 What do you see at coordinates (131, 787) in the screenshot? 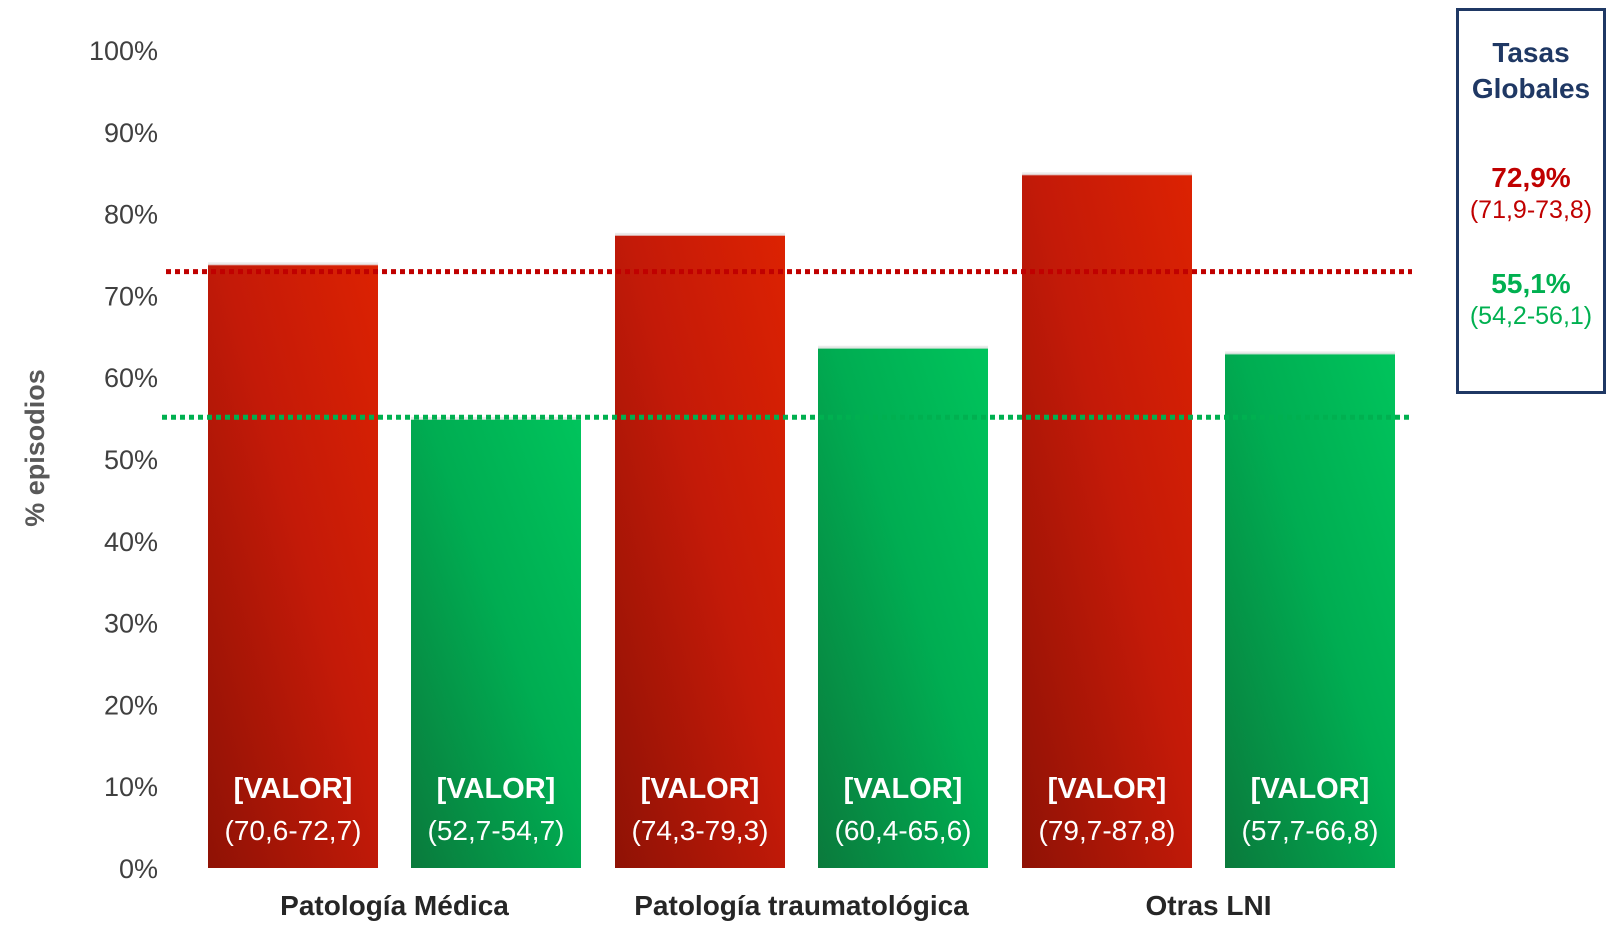
I see `y-tick-label: 10%` at bounding box center [131, 787].